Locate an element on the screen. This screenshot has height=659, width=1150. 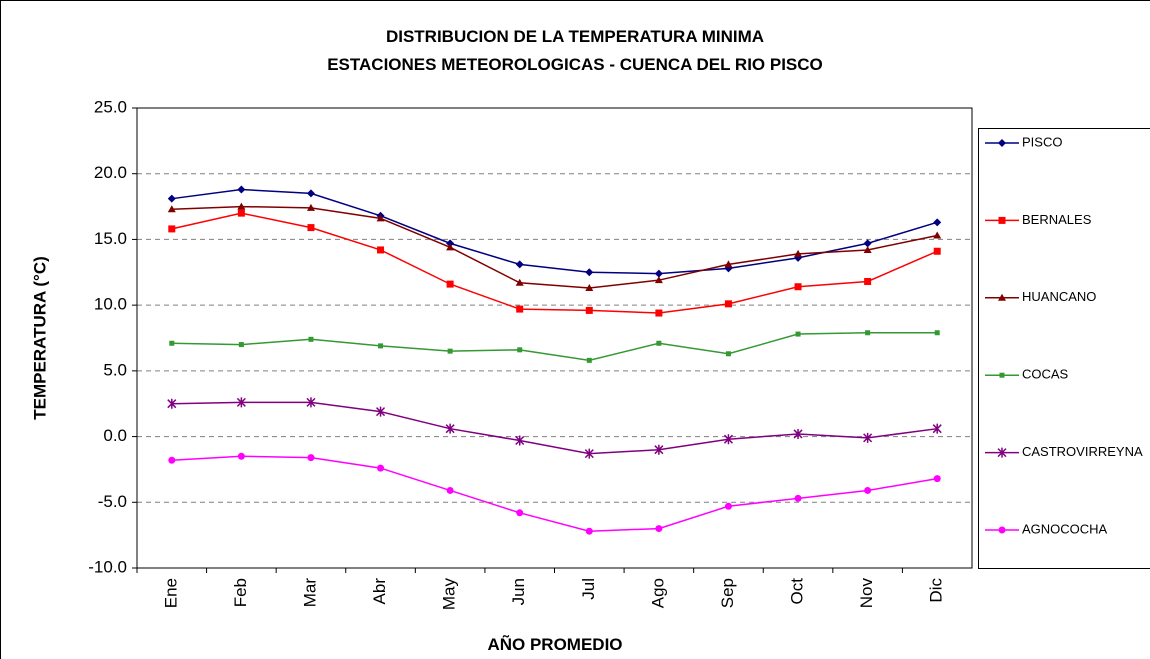
x-tick-label: Ago is located at coordinates (657, 593).